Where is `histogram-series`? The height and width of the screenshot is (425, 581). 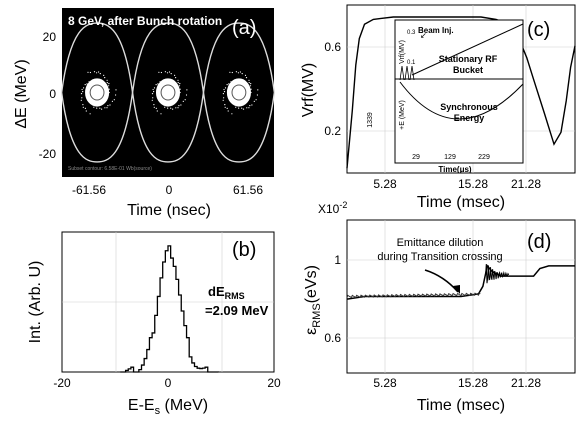 histogram-series is located at coordinates (169, 309).